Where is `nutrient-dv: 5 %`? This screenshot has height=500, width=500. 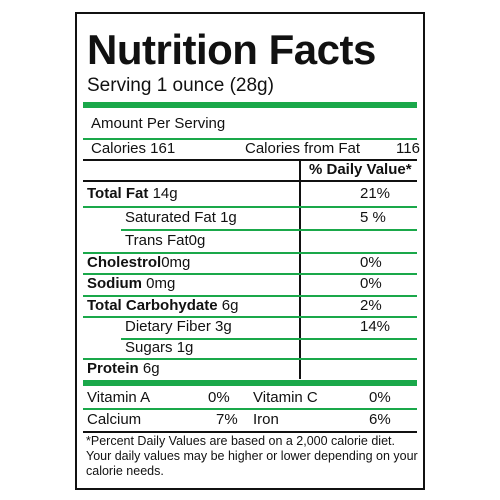 nutrient-dv: 5 % is located at coordinates (373, 217).